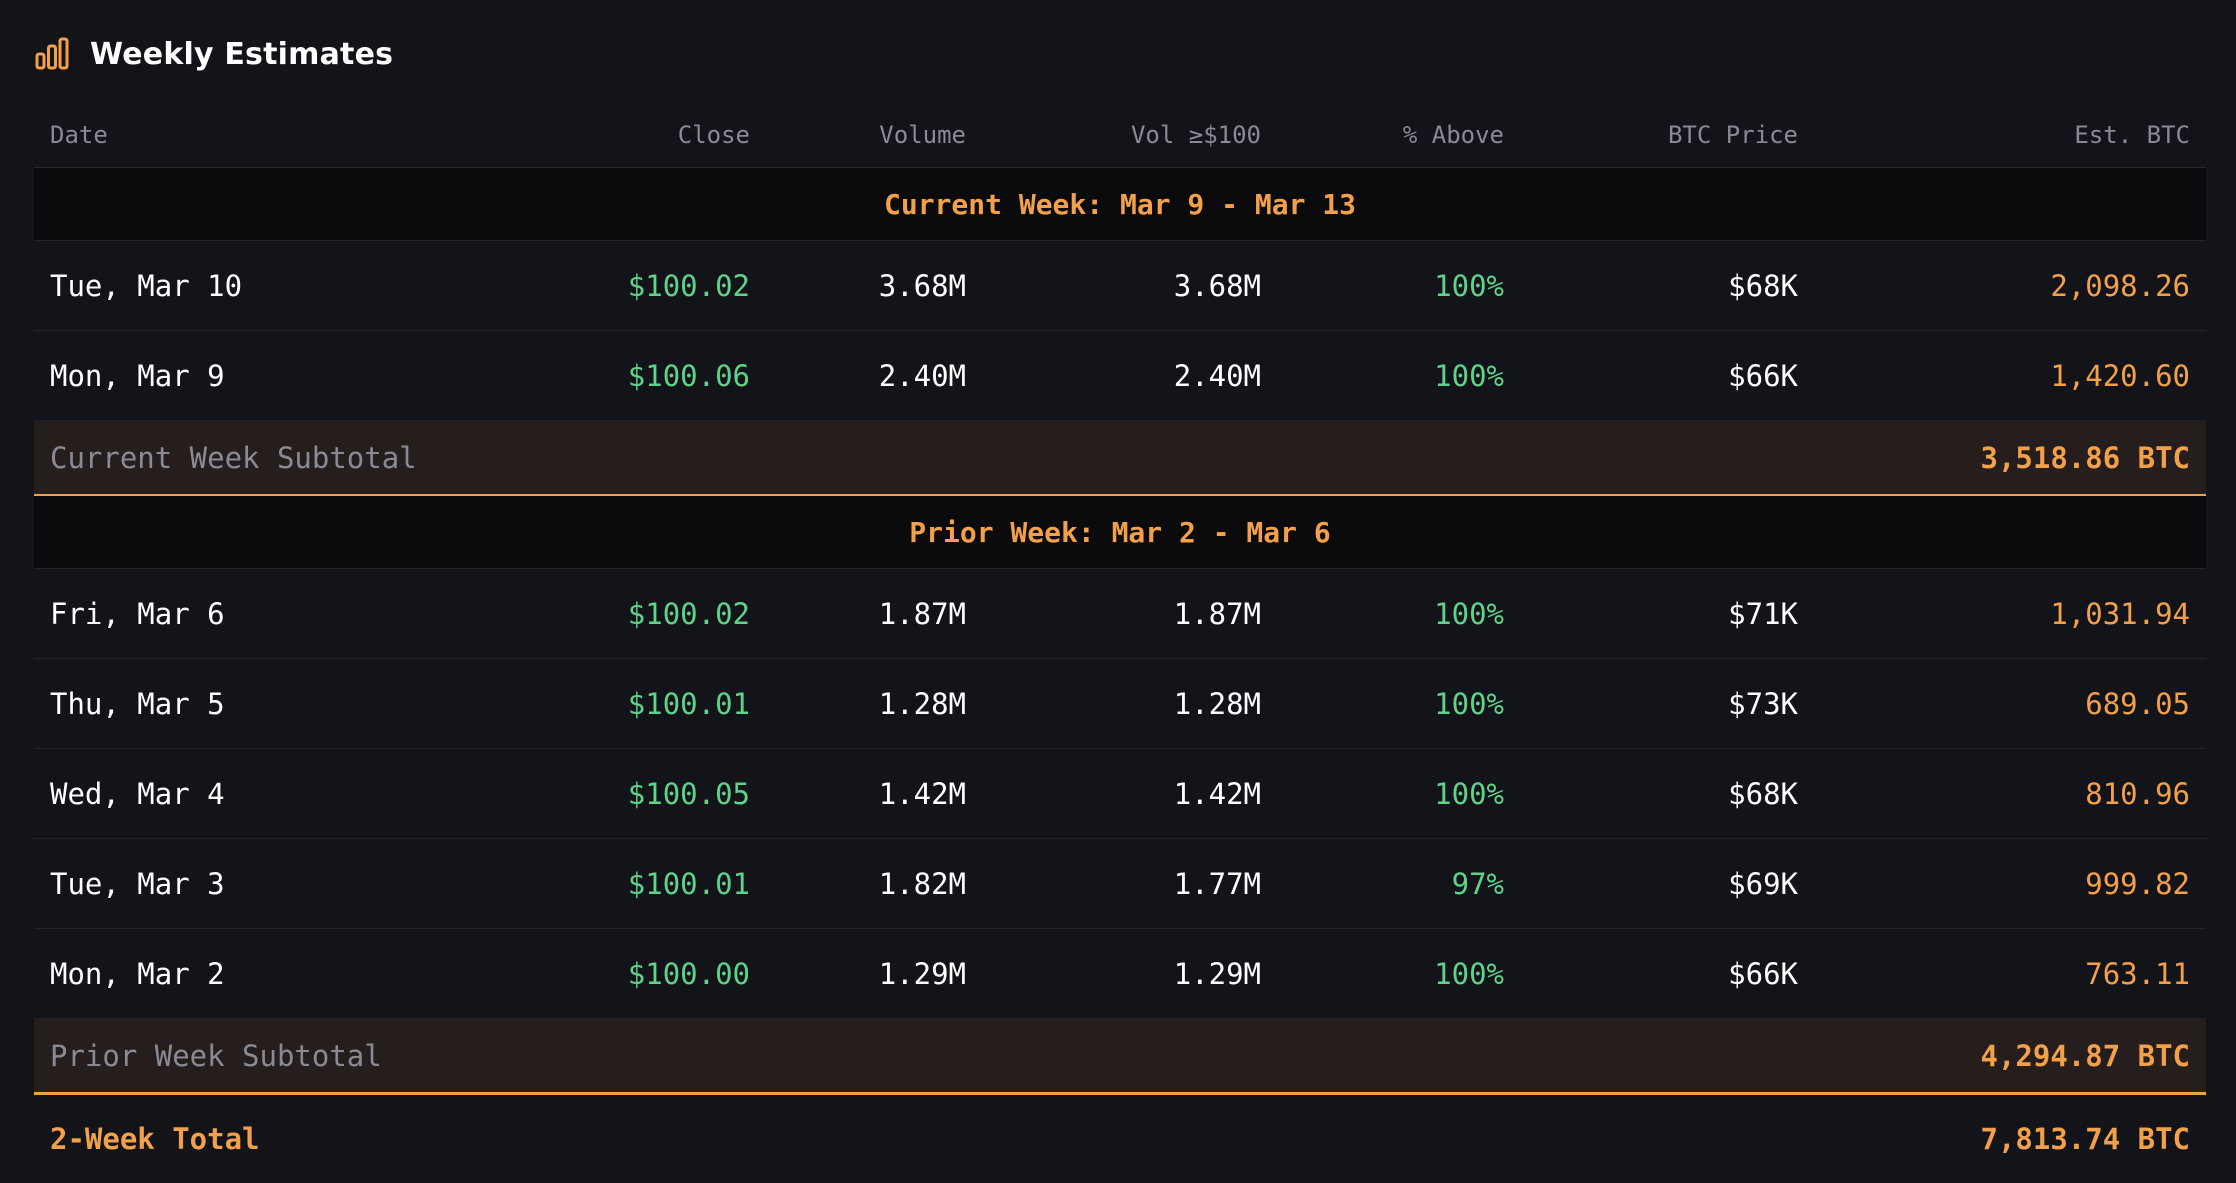 This screenshot has width=2236, height=1183. What do you see at coordinates (1741, 1056) in the screenshot?
I see `subtotal-value: 4,294.87 BTC` at bounding box center [1741, 1056].